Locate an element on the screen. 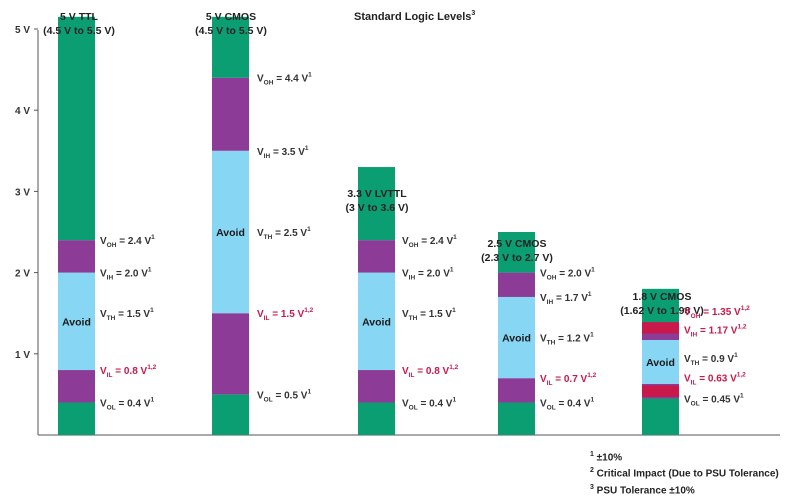  y-tick-label-3: 3 V is located at coordinates (22, 192).